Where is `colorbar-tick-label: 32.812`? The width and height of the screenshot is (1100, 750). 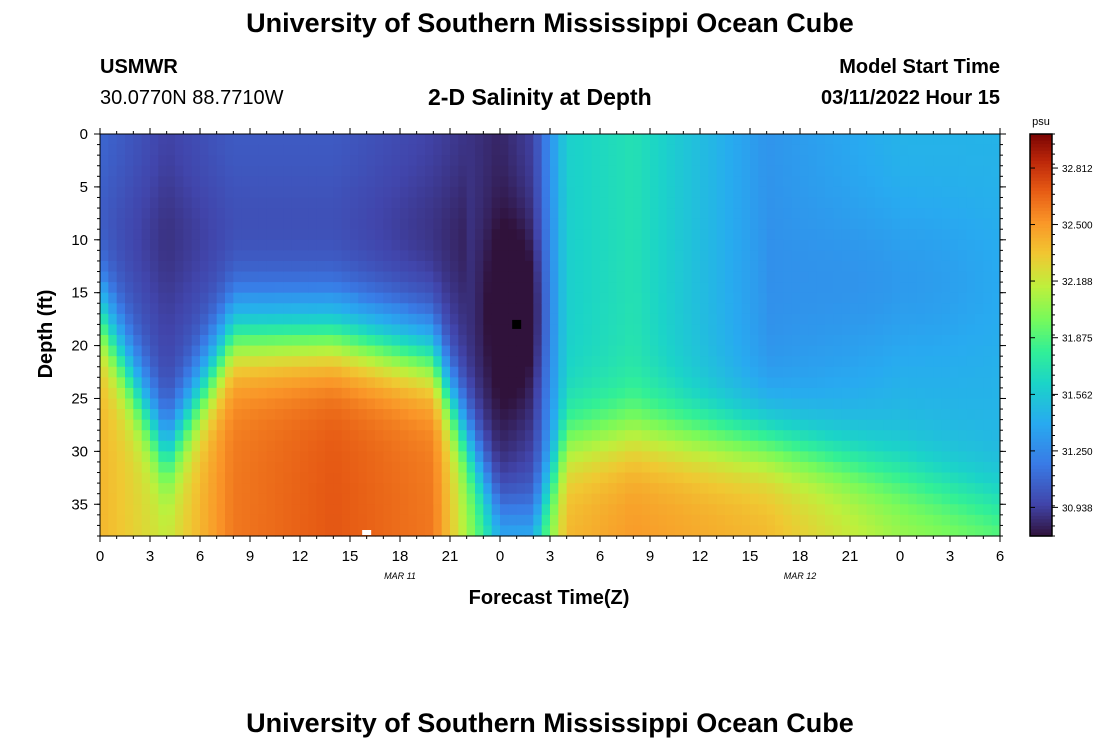 colorbar-tick-label: 32.812 is located at coordinates (1077, 169).